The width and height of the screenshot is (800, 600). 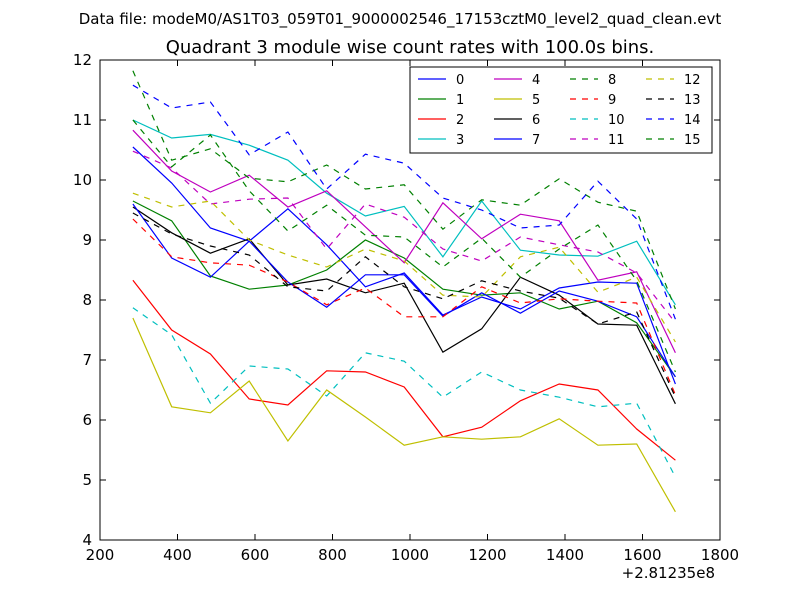 I want to click on legend-entry-12: 12, so click(x=673, y=80).